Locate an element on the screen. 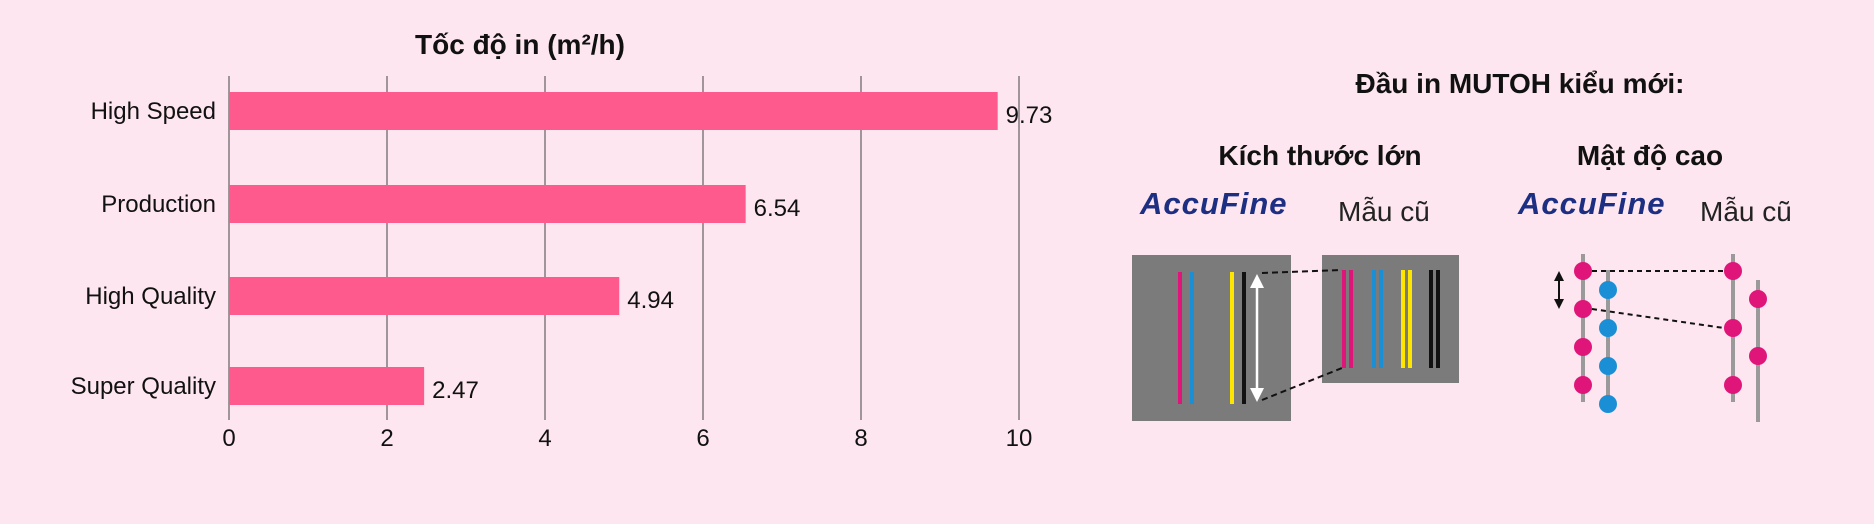  new-large-stripe-cyan is located at coordinates (1192, 338).